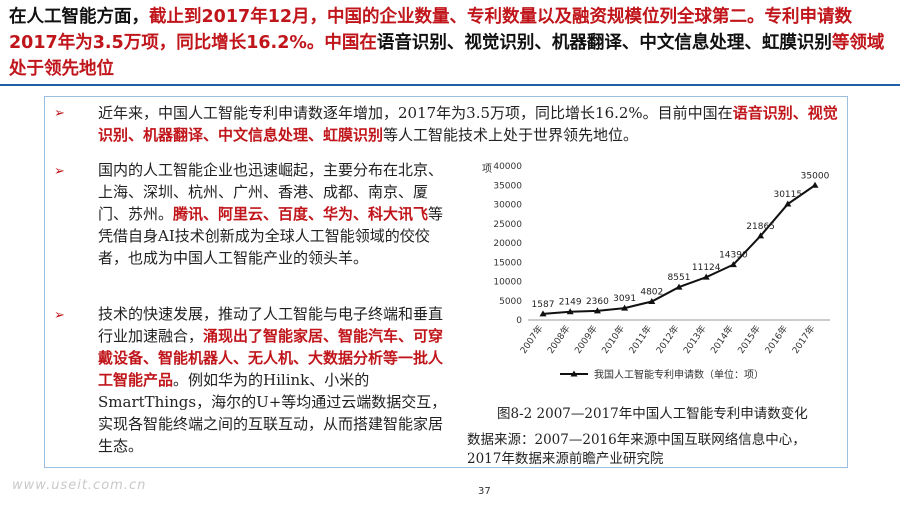  What do you see at coordinates (79, 485) in the screenshot?
I see `watermark: www.useit.com.cn` at bounding box center [79, 485].